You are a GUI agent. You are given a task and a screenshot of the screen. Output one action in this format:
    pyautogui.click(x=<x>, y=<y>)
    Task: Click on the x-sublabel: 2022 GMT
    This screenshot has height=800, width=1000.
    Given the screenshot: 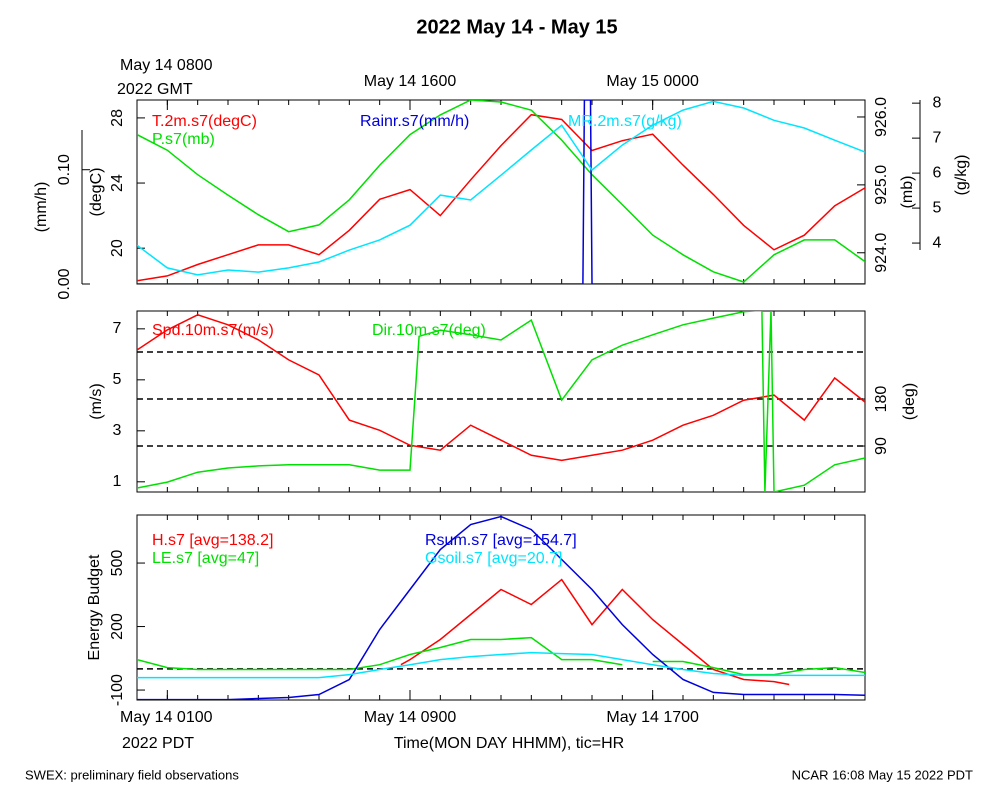 What is the action you would take?
    pyautogui.click(x=155, y=89)
    